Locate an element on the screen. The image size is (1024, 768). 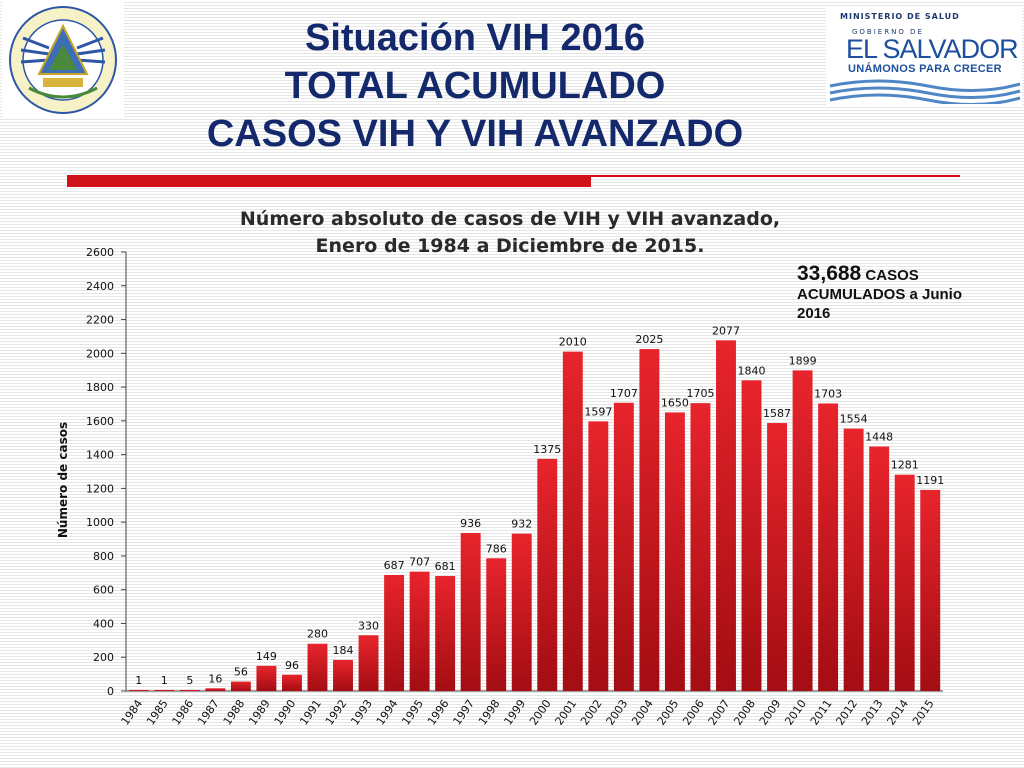
data-label: 1650 is located at coordinates (675, 402).